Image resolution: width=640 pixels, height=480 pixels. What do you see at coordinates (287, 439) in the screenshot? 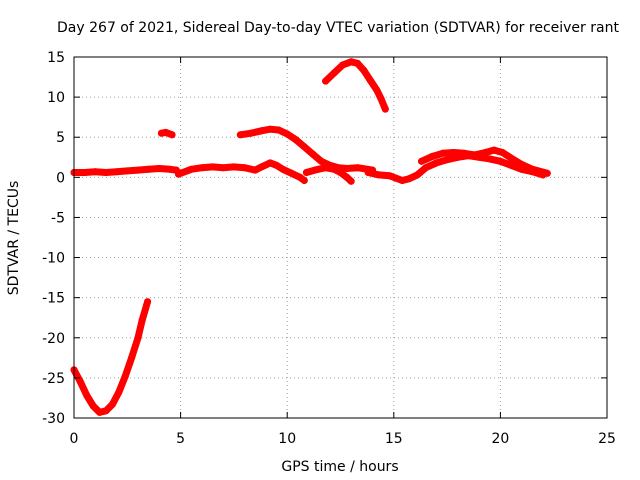
I see `x-tick-label: 10` at bounding box center [287, 439].